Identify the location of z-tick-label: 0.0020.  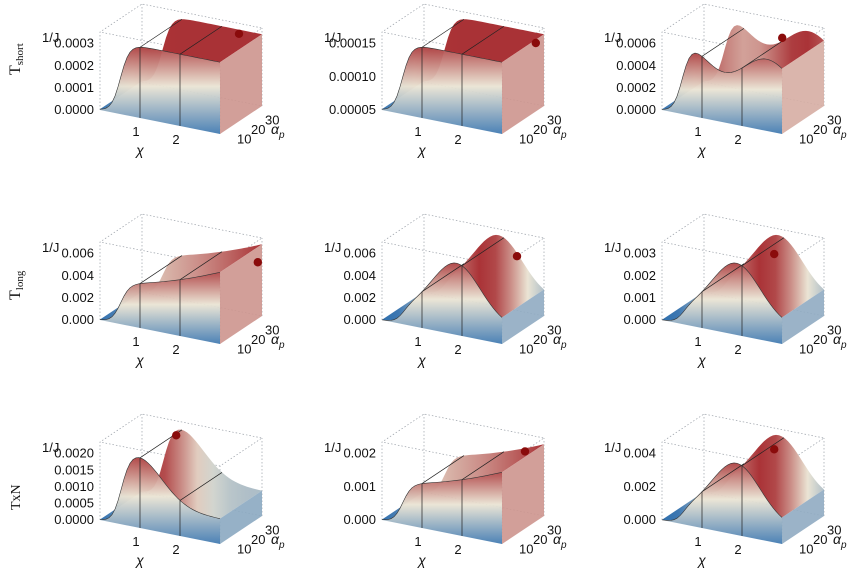
(74, 453).